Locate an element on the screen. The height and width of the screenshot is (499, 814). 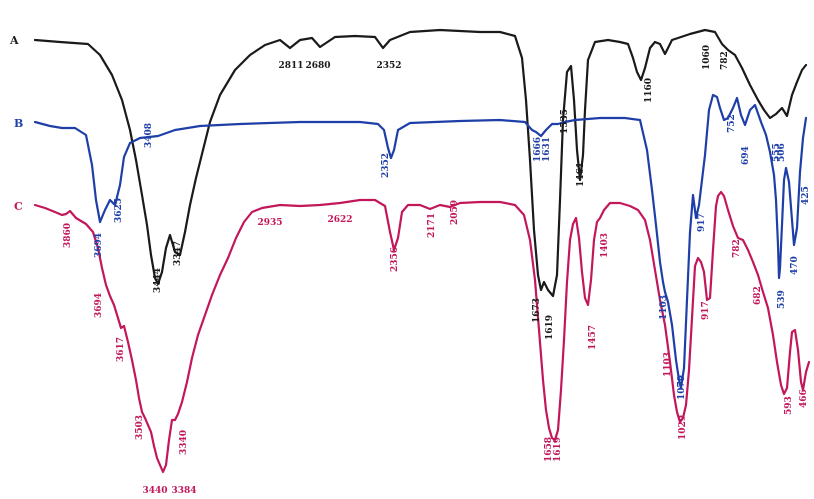
peak-label-c-2356: 2356 is located at coordinates (395, 259).